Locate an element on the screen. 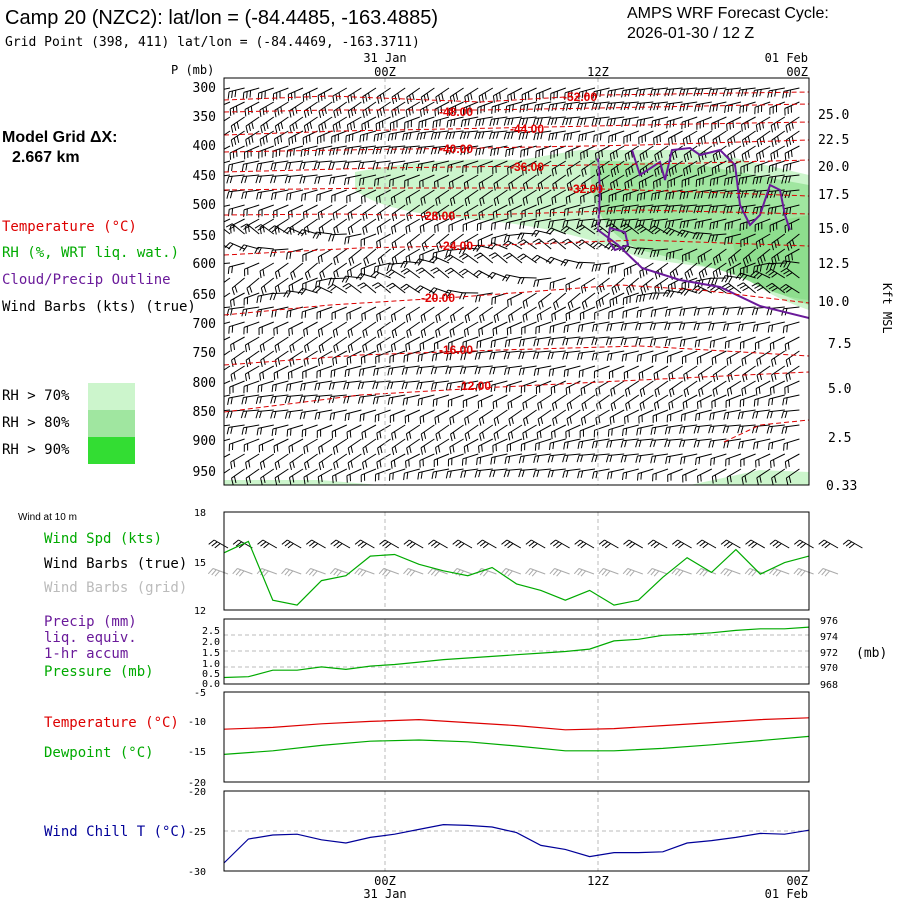 The width and height of the screenshot is (900, 900). surface-barb-true is located at coordinates (511, 544).